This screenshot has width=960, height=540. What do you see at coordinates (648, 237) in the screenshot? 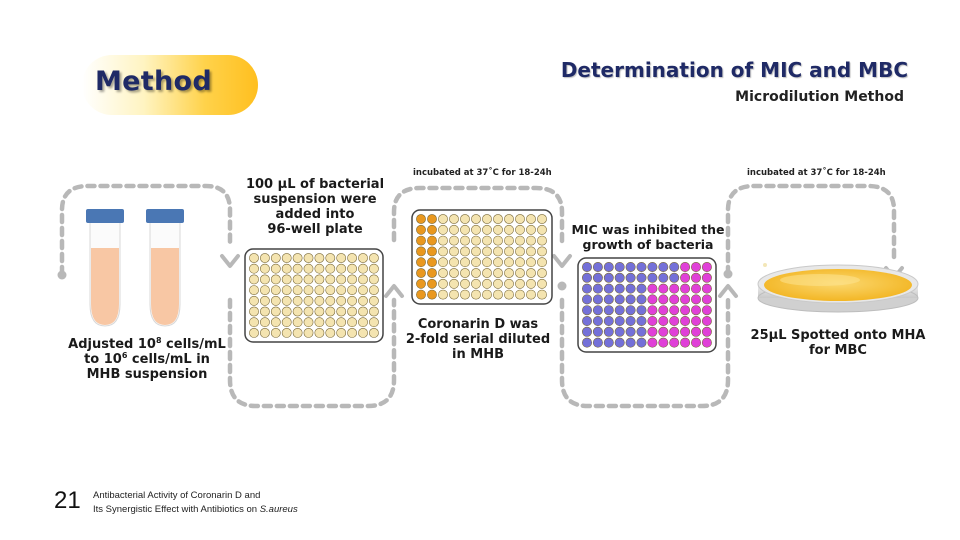
I see `mic-label: MIC was inhibited the growth of bacteria` at bounding box center [648, 237].